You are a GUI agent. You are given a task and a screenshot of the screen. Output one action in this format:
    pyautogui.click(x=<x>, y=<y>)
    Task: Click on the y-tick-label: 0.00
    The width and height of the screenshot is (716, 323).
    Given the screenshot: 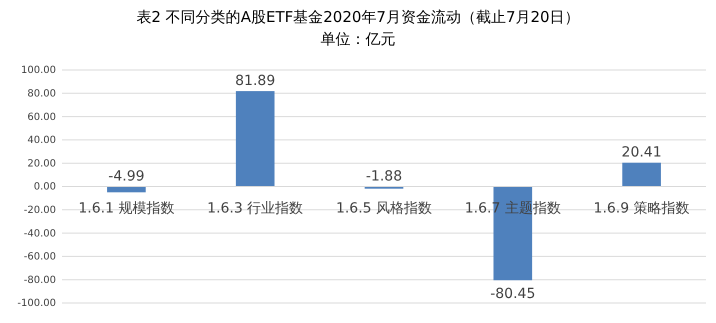 What is the action you would take?
    pyautogui.click(x=45, y=187)
    